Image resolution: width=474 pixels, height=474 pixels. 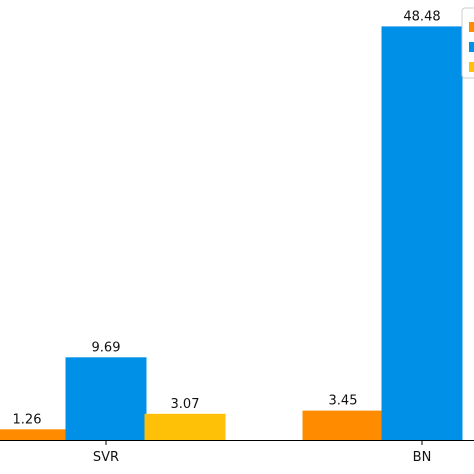 What do you see at coordinates (421, 16) in the screenshot?
I see `data-label-bn-series-2: 48.48` at bounding box center [421, 16].